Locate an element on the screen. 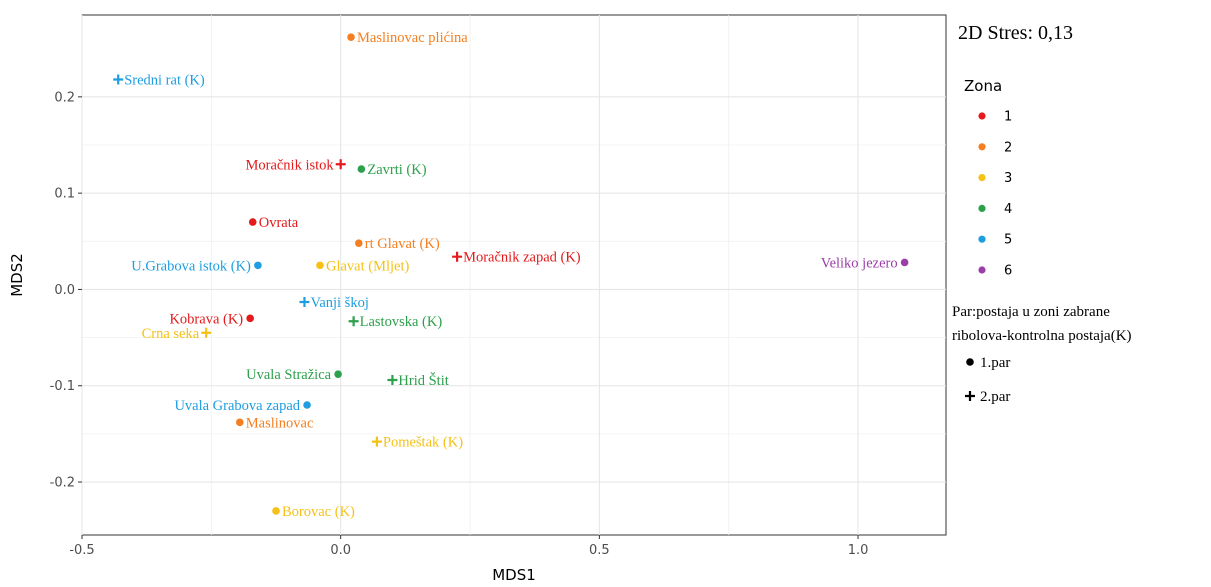  x-tick-label: 0.5 is located at coordinates (599, 550).